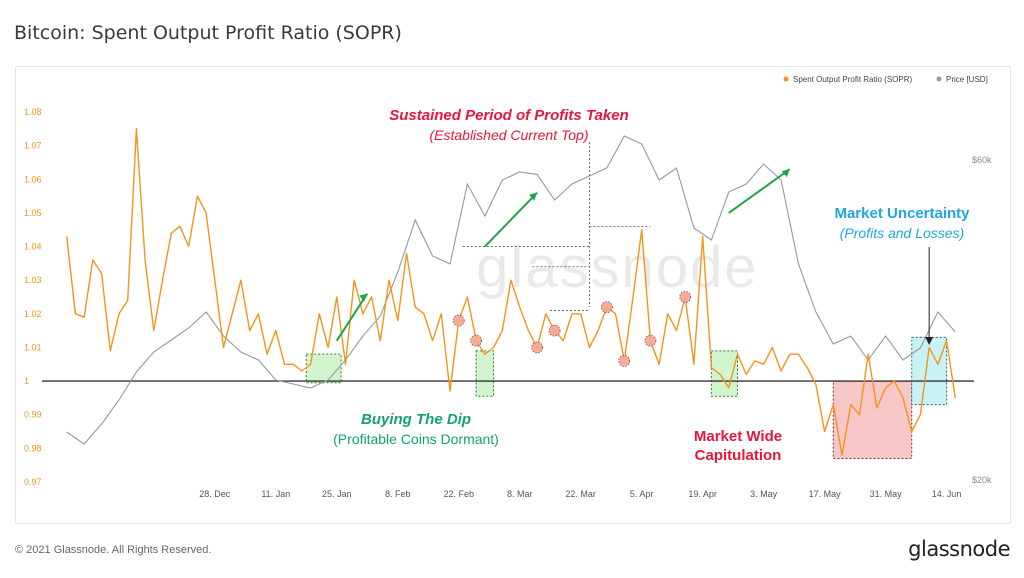 The image size is (1024, 578). I want to click on annotation-subtitle: (Profitable Coins Dormant), so click(416, 439).